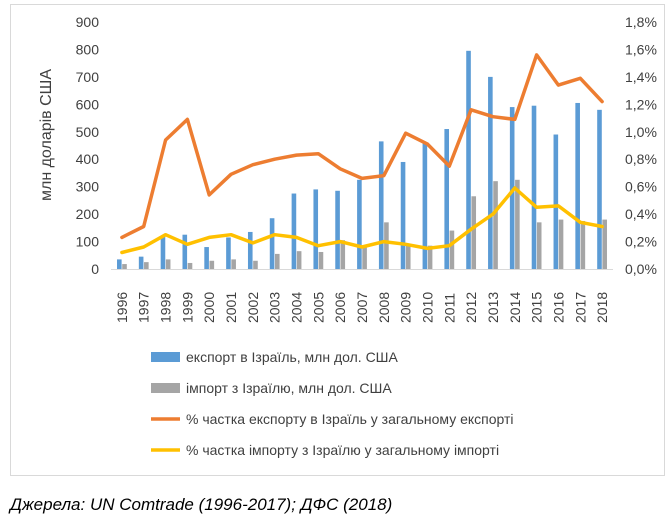 This screenshot has height=520, width=667. I want to click on y-tick-label: 700, so click(88, 77).